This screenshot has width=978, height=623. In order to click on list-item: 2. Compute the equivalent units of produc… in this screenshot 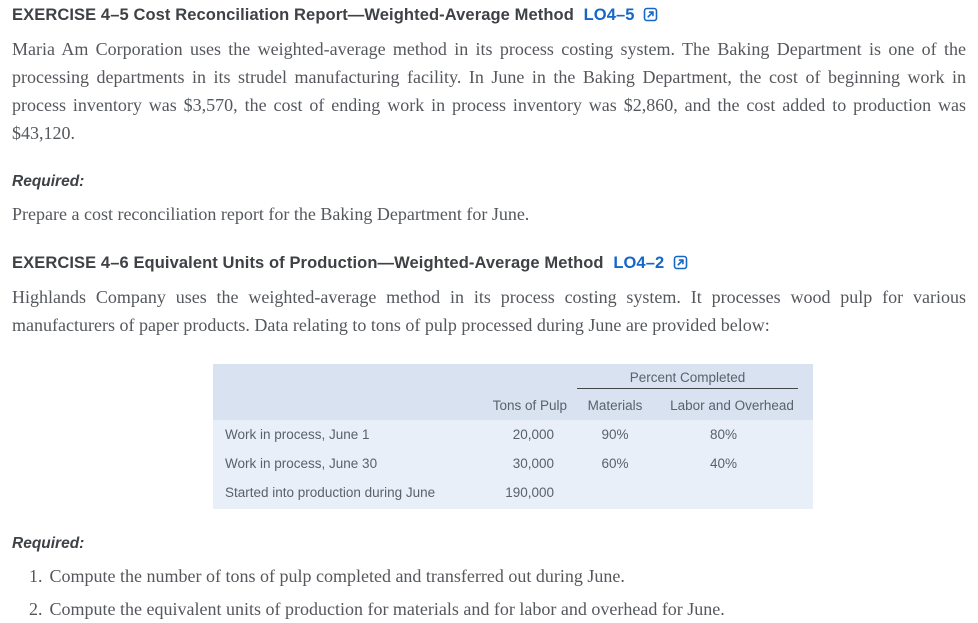, I will do `click(497, 609)`.